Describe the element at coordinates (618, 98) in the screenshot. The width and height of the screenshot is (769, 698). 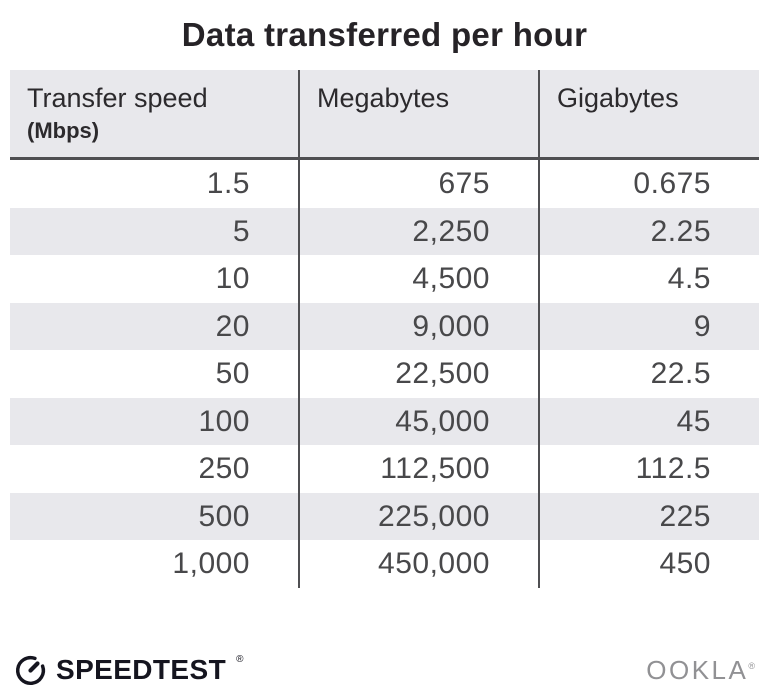
I see `header-gigabytes: Gigabytes` at that location.